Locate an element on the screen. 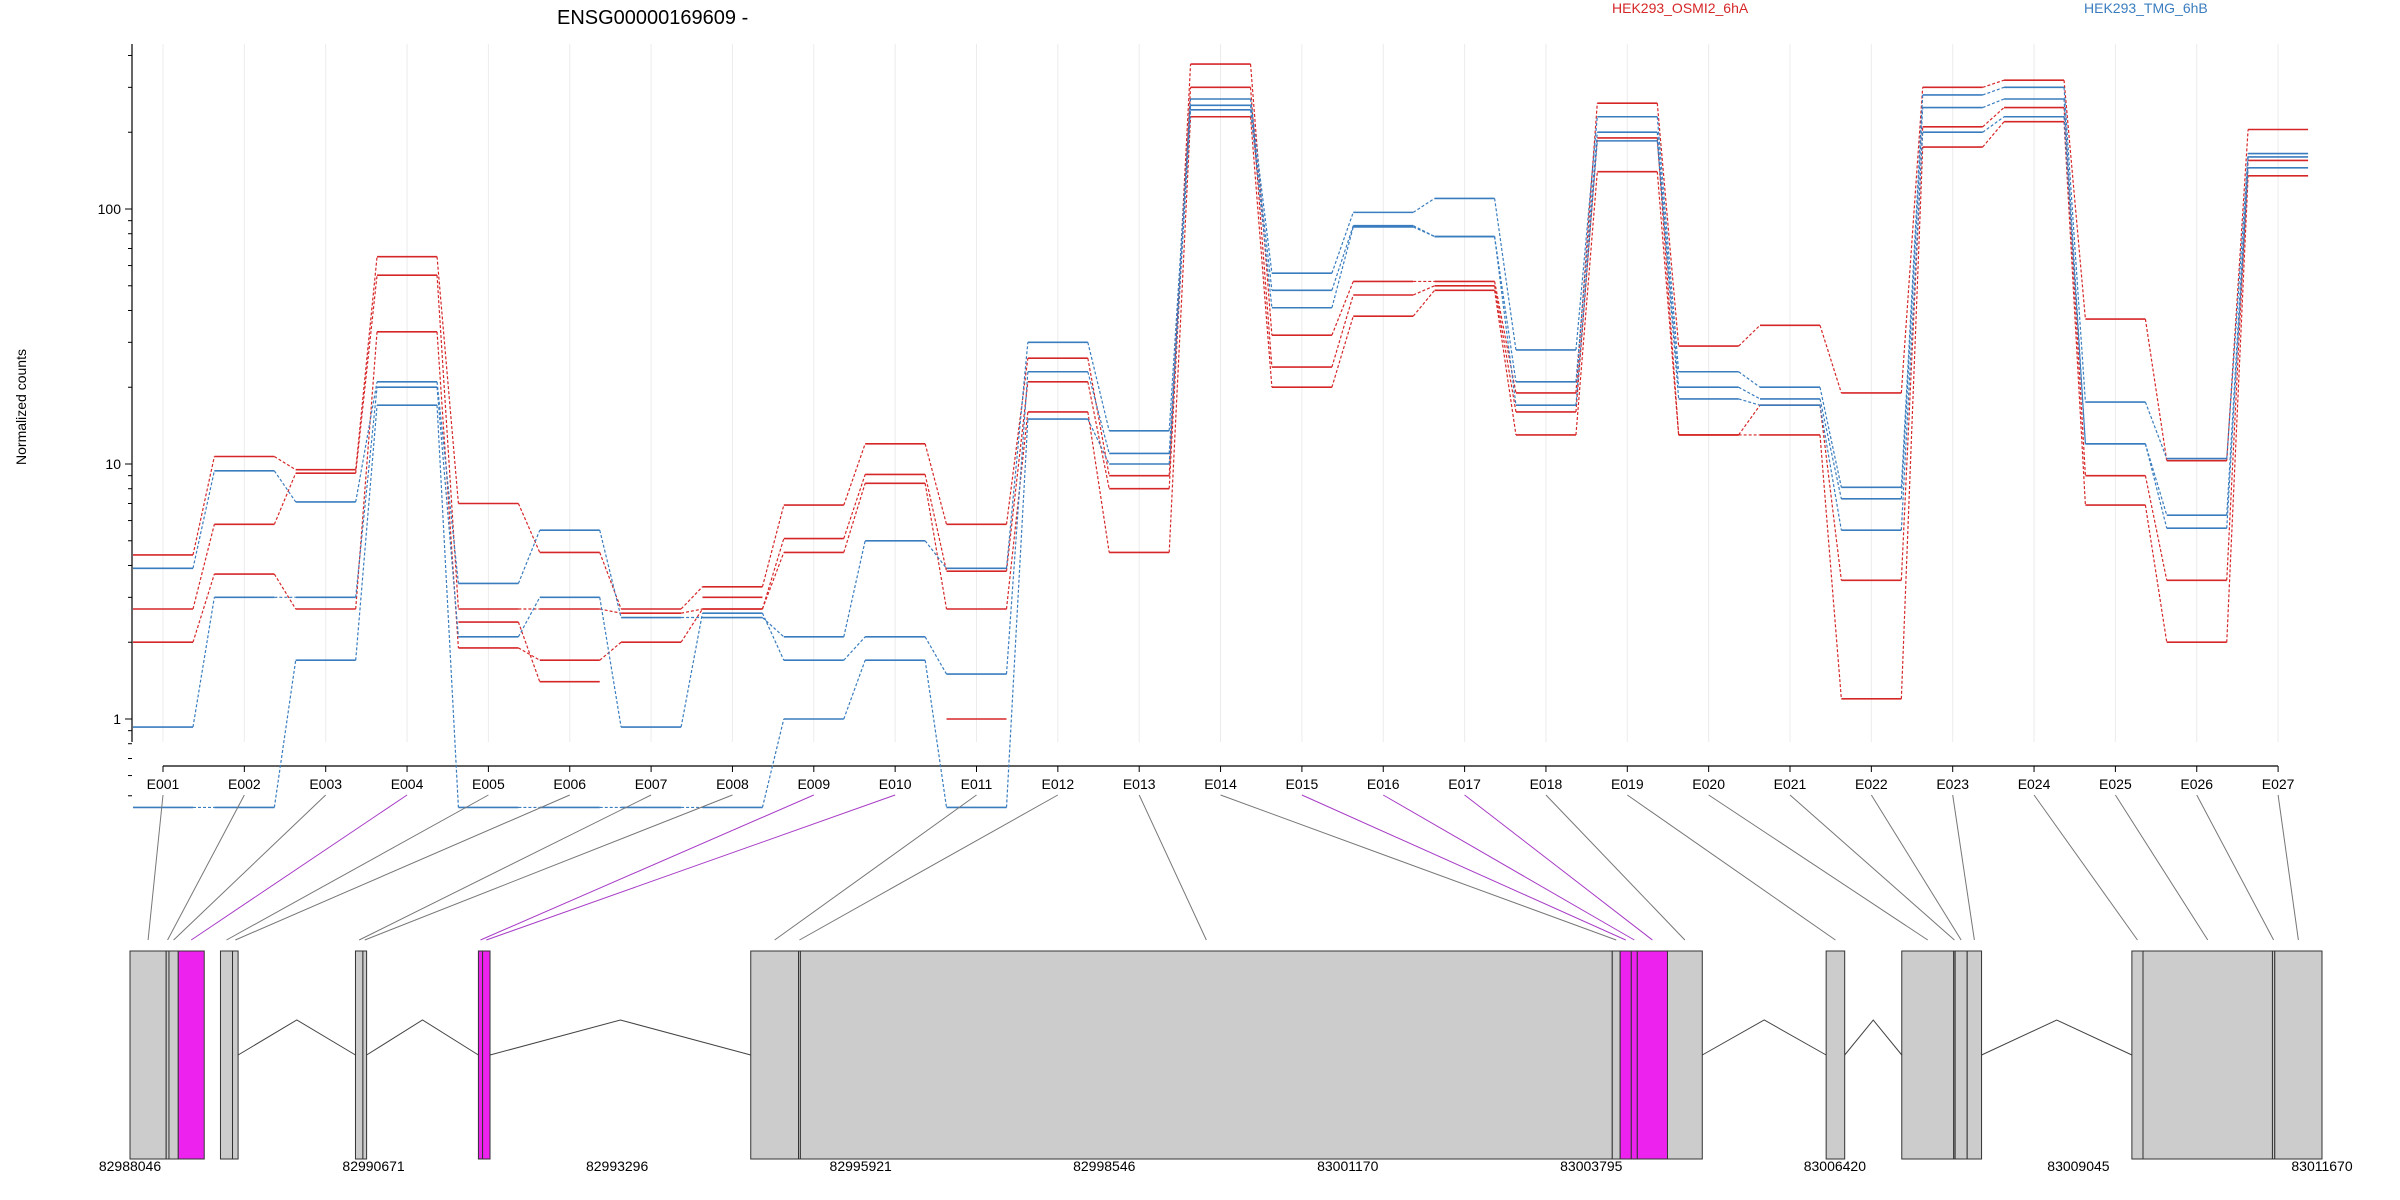 Image resolution: width=2400 pixels, height=1200 pixels. series-OSMI2-1-step-E014 is located at coordinates (1261, 227).